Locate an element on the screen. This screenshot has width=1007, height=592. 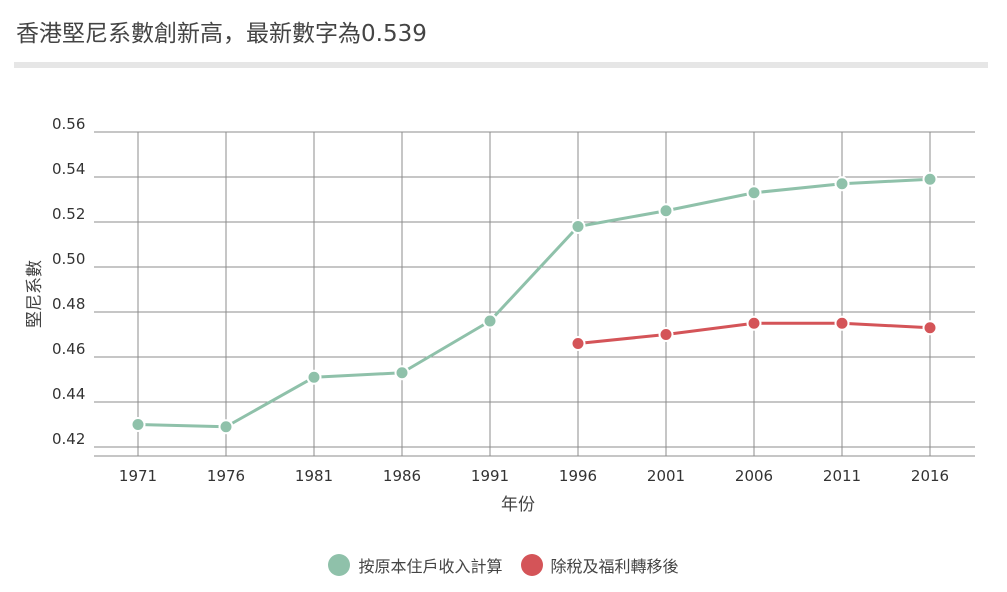
x-tick-label: 1981 is located at coordinates (314, 476).